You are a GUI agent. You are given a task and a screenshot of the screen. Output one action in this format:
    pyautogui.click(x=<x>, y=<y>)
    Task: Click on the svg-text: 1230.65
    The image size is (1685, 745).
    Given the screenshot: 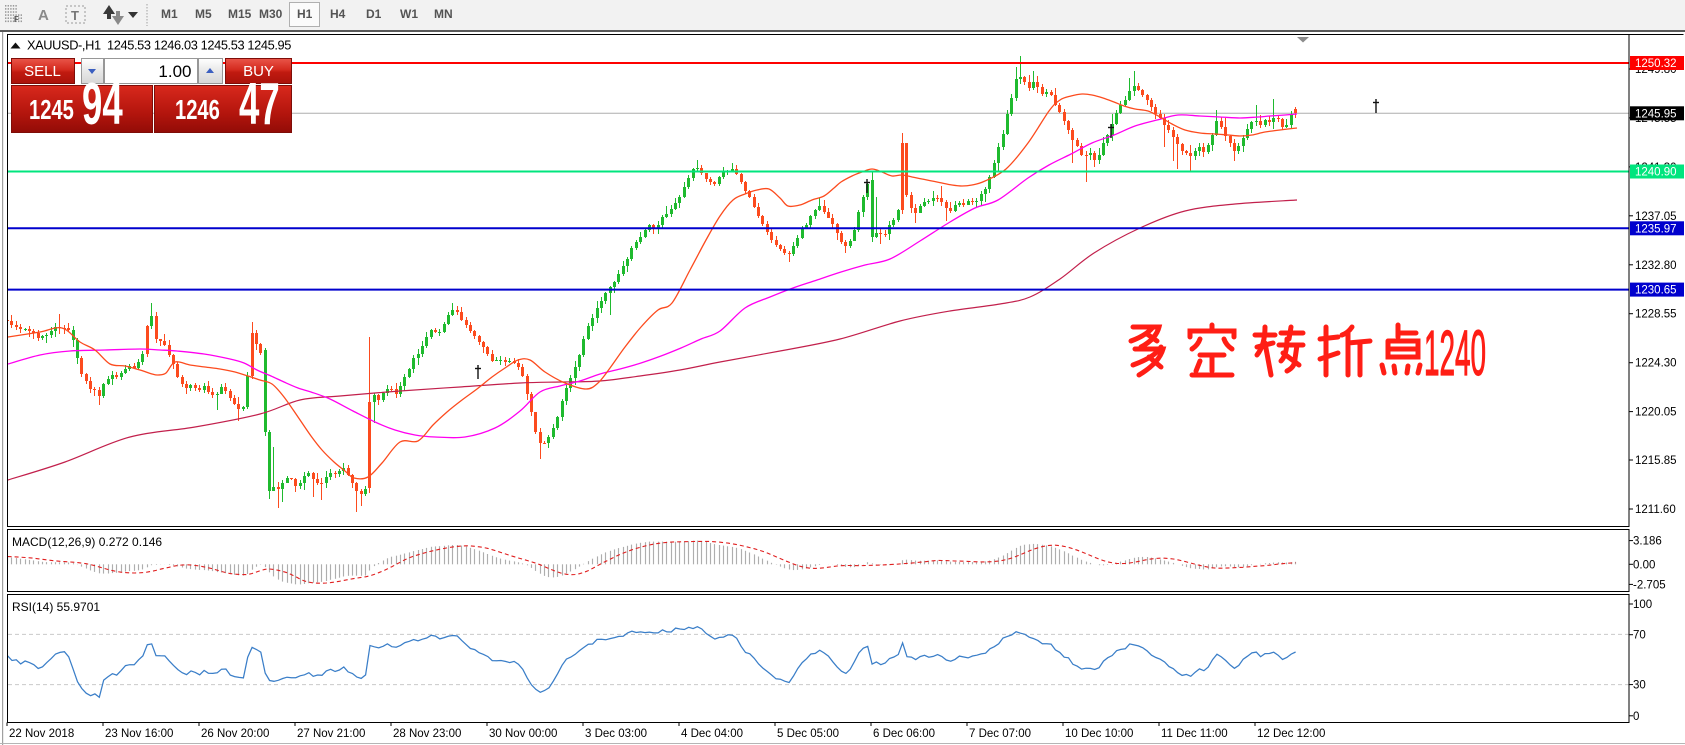 What is the action you would take?
    pyautogui.click(x=1656, y=291)
    